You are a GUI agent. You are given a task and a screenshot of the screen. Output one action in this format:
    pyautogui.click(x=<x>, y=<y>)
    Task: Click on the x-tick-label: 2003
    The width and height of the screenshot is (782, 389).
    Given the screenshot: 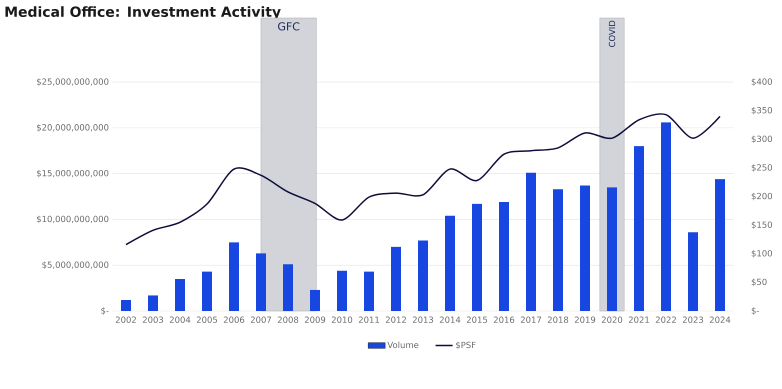 What is the action you would take?
    pyautogui.click(x=153, y=319)
    